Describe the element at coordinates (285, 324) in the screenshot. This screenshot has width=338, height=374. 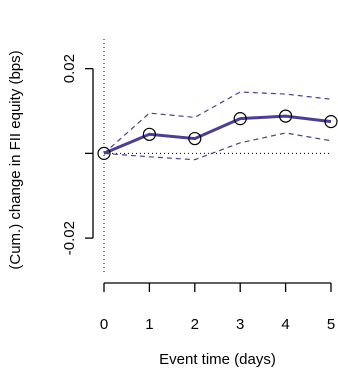
I see `x-tick-label: 4` at that location.